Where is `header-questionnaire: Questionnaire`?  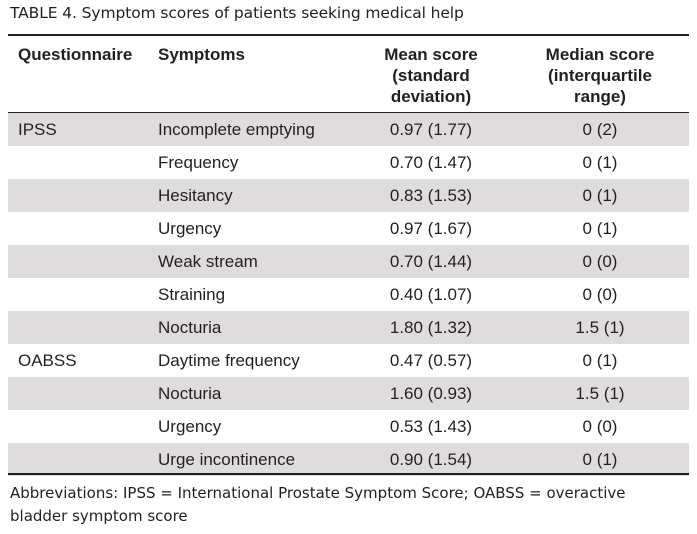 header-questionnaire: Questionnaire is located at coordinates (75, 54).